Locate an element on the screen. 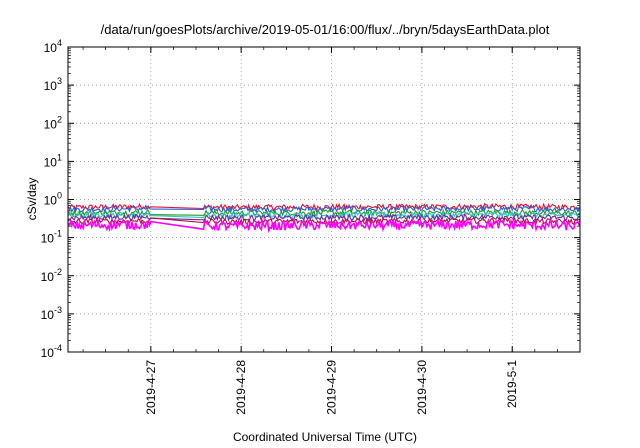 This screenshot has height=448, width=640. y-tick-label: 10⁻² is located at coordinates (51, 275).